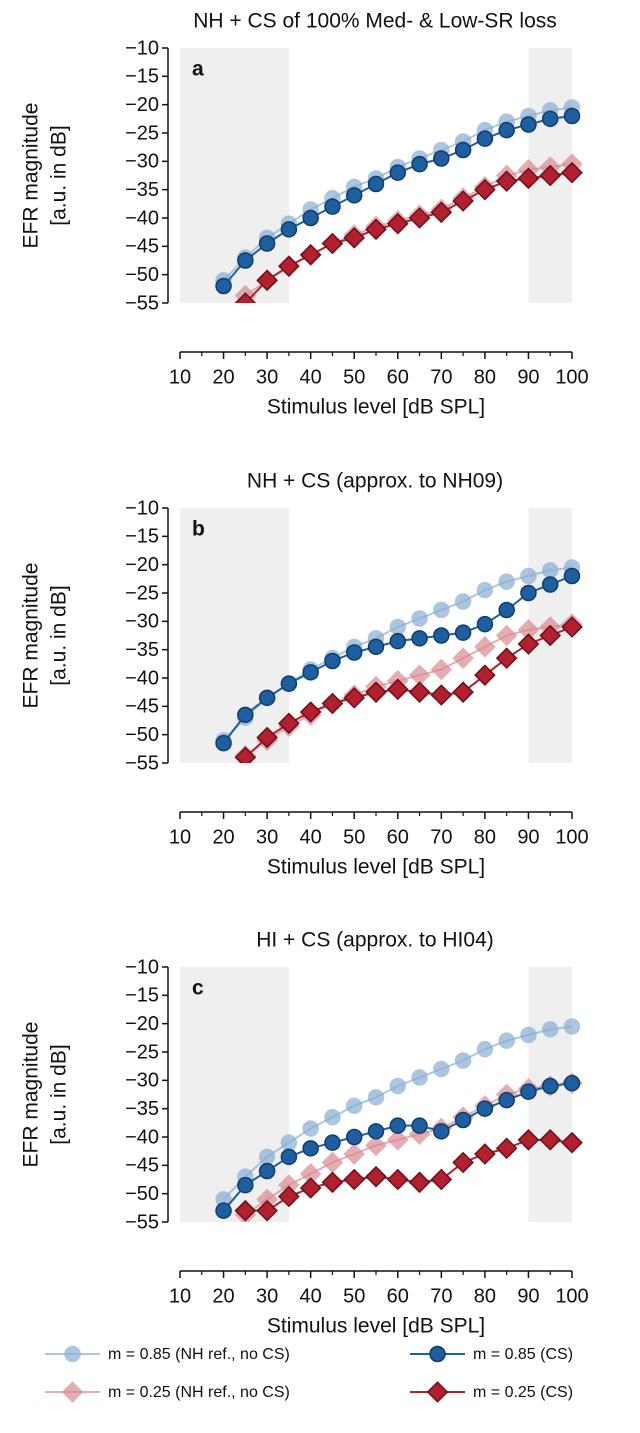 The width and height of the screenshot is (640, 1433). What do you see at coordinates (199, 1392) in the screenshot?
I see `legend-label: m = 0.25 (NH ref., no CS)` at bounding box center [199, 1392].